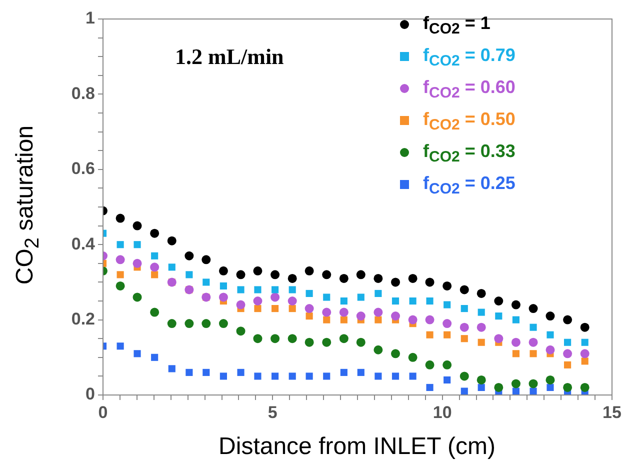 Image resolution: width=630 pixels, height=469 pixels. Describe the element at coordinates (469, 153) in the screenshot. I see `legend-label: f$_{CO2}$ = 0.33` at that location.